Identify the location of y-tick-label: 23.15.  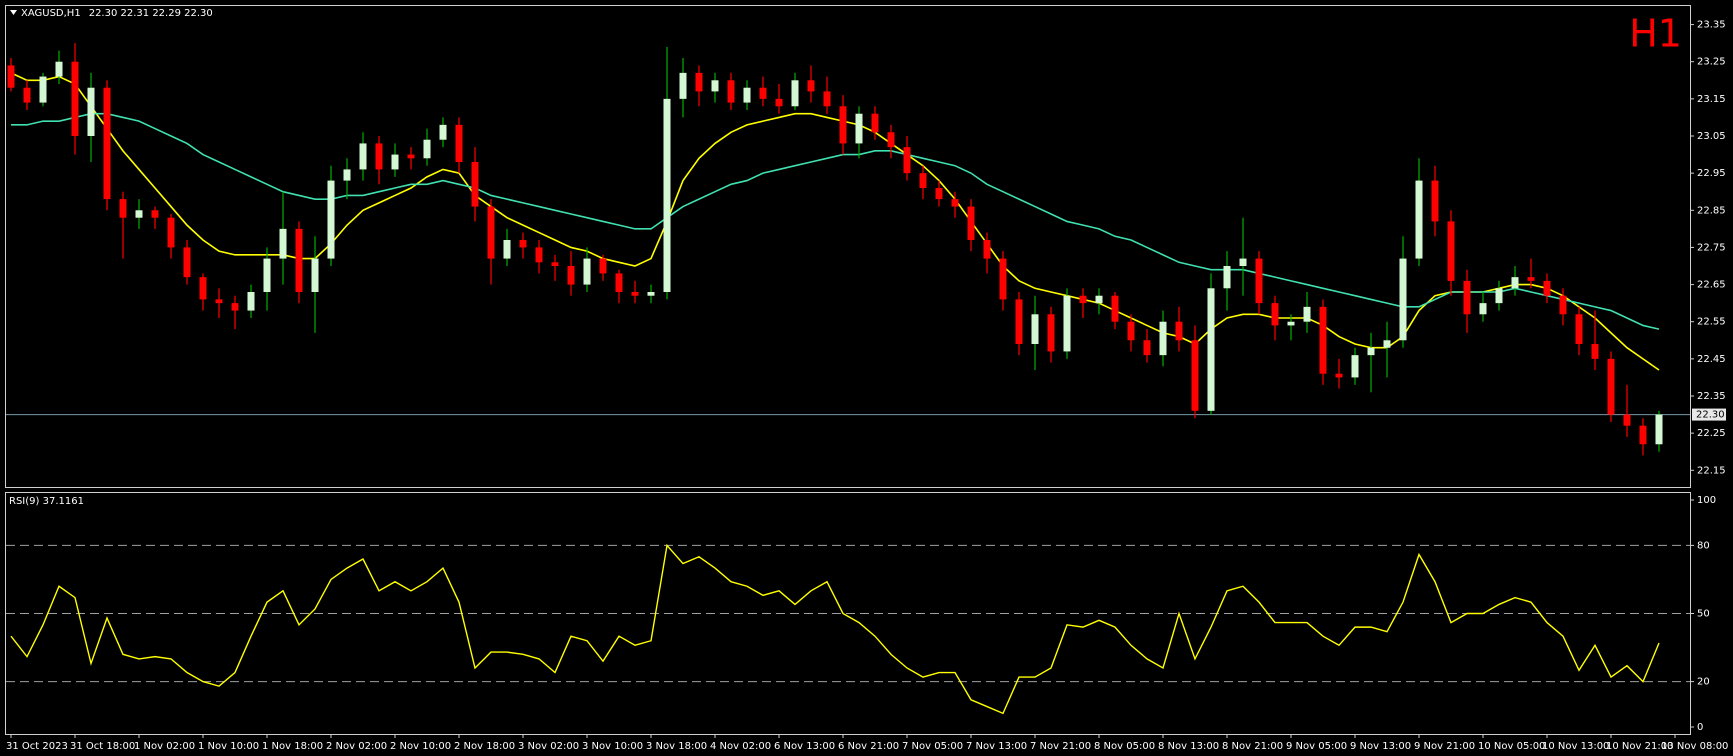
(1711, 99).